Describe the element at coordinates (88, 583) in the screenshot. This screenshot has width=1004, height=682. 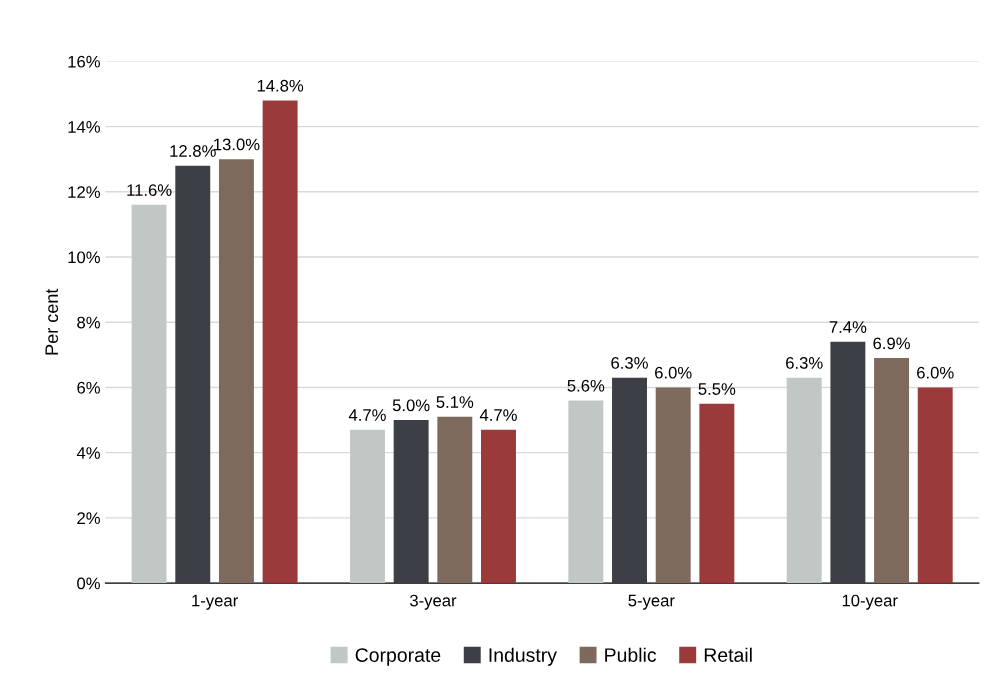
I see `y-tick-label: 0%` at that location.